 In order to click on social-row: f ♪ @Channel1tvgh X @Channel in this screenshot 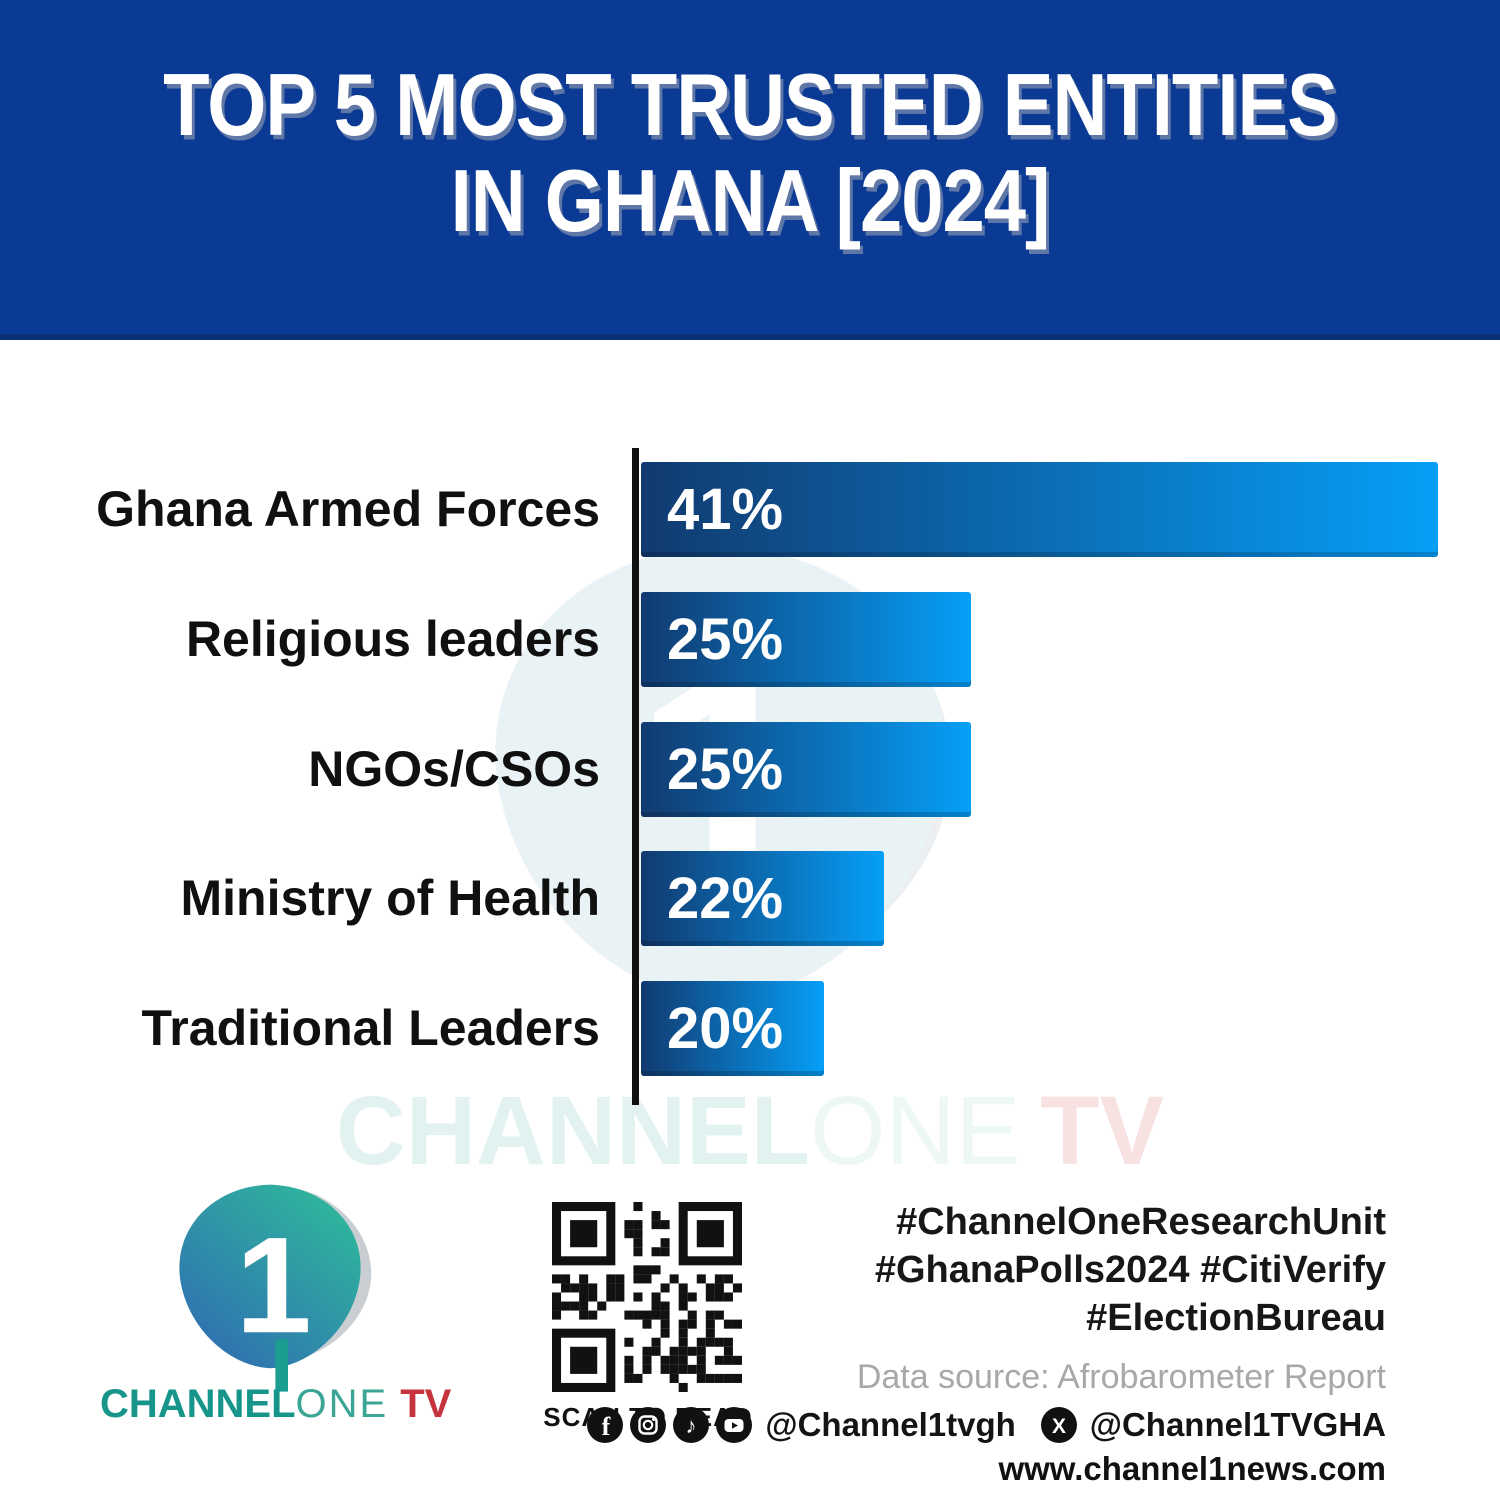, I will do `click(986, 1425)`.